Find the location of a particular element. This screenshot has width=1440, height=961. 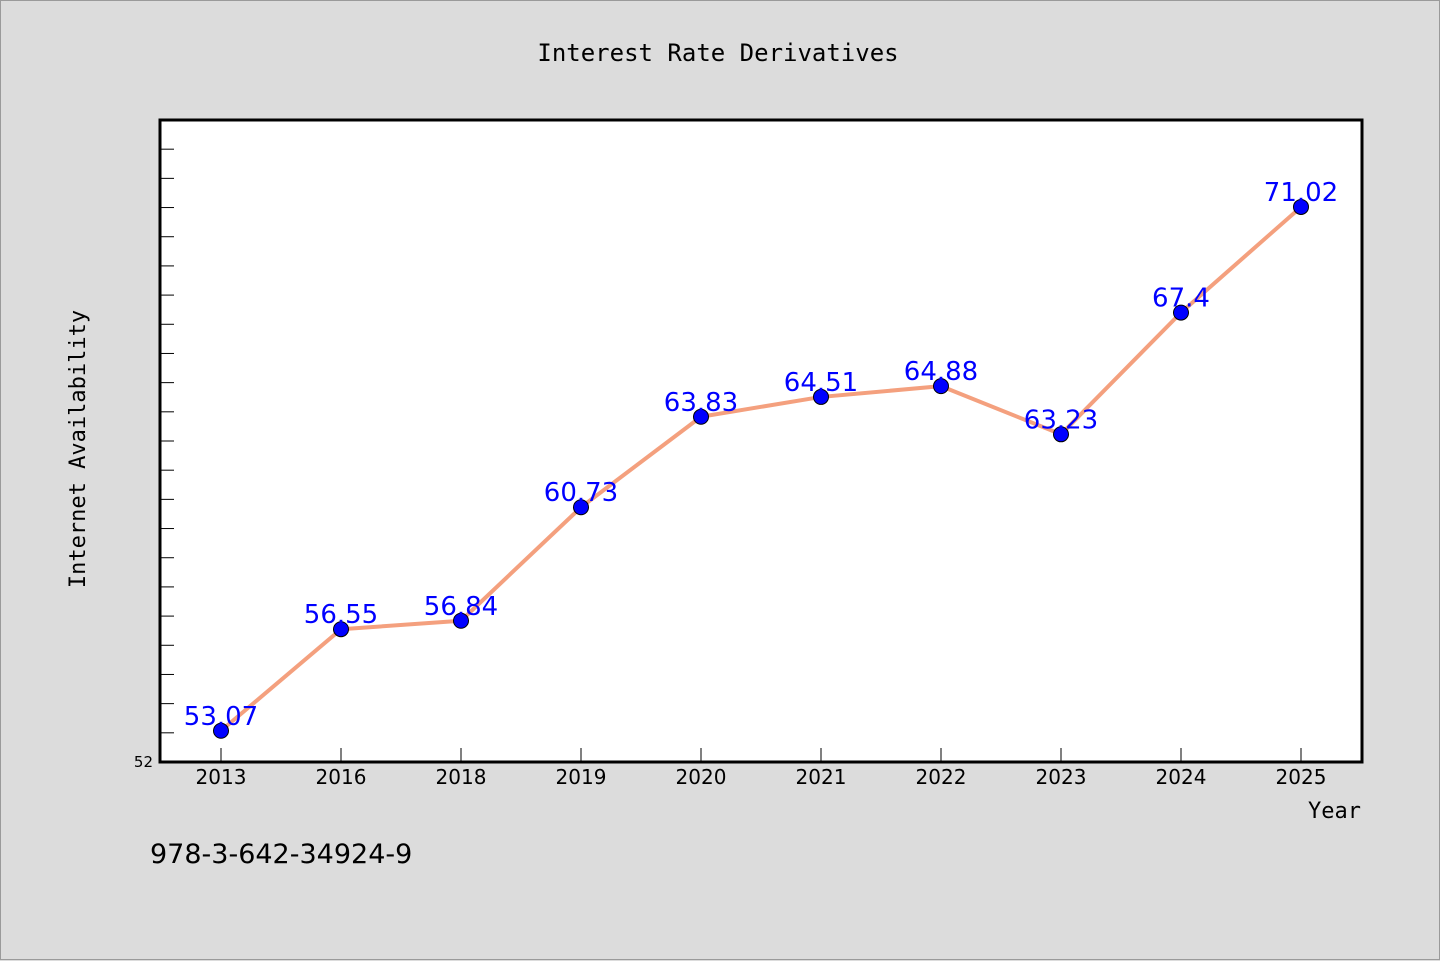

data-label: 53.07 is located at coordinates (221, 717).